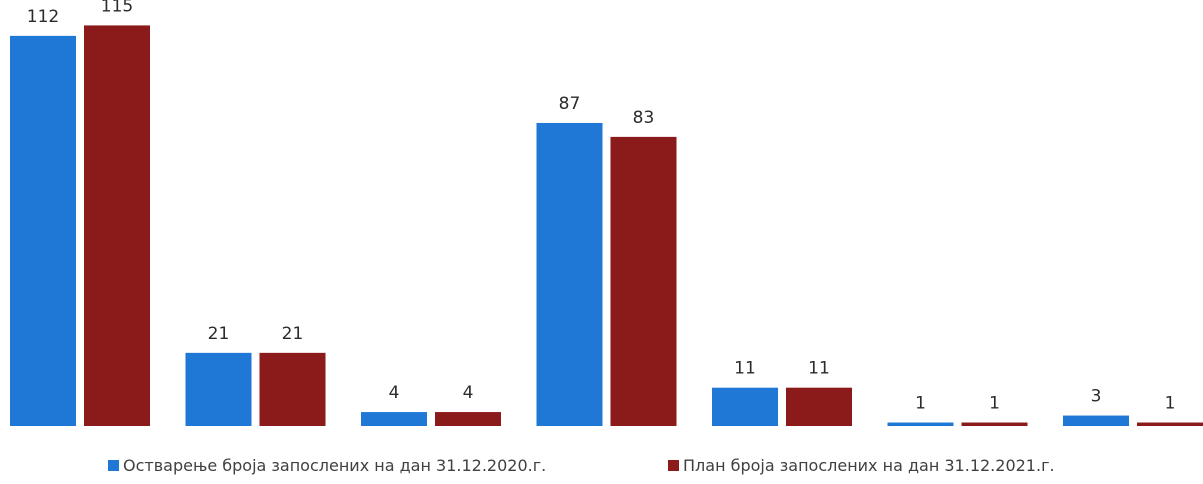 The image size is (1203, 484). I want to click on bar-s1-c4, so click(819, 406).